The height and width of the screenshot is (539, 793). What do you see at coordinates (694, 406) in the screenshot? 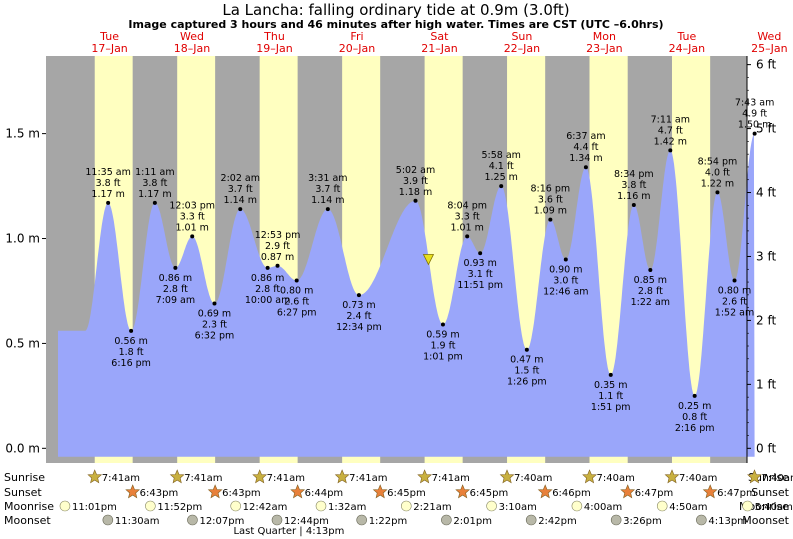
I see `extreme-m: 0.25 m` at bounding box center [694, 406].